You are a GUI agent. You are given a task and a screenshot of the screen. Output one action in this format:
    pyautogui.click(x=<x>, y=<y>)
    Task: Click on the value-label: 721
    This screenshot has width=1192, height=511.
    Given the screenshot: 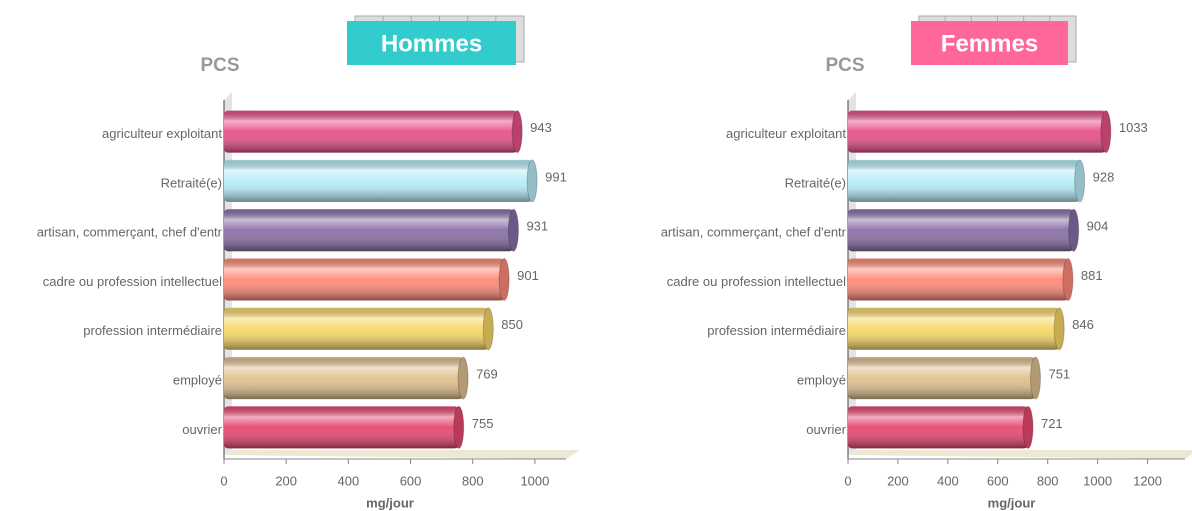 What is the action you would take?
    pyautogui.click(x=1052, y=423)
    